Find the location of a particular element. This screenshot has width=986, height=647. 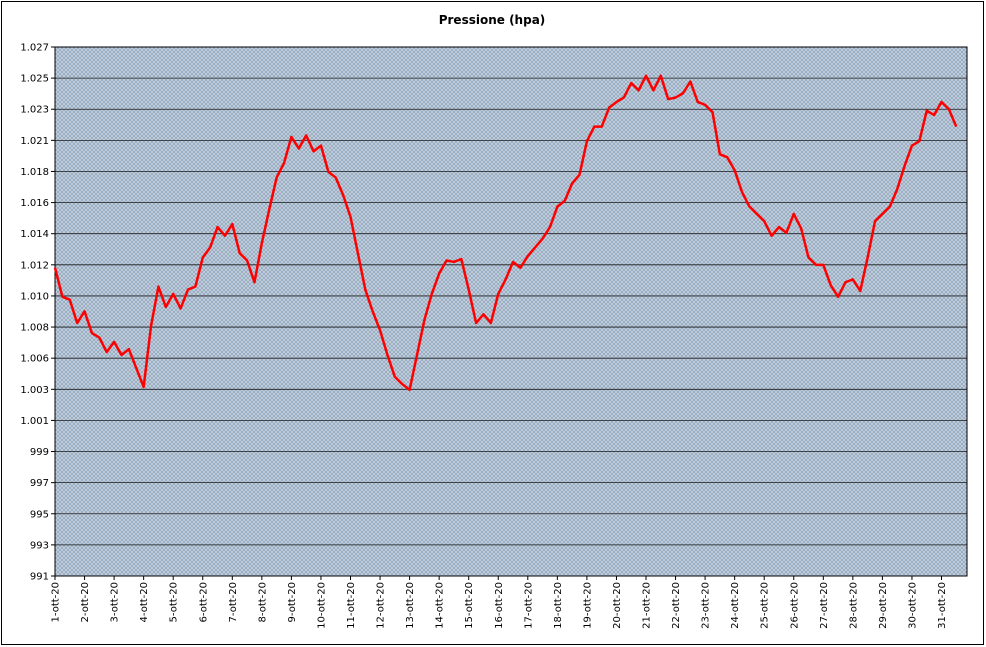

chart-title: Pressione (hpa) is located at coordinates (492, 20).